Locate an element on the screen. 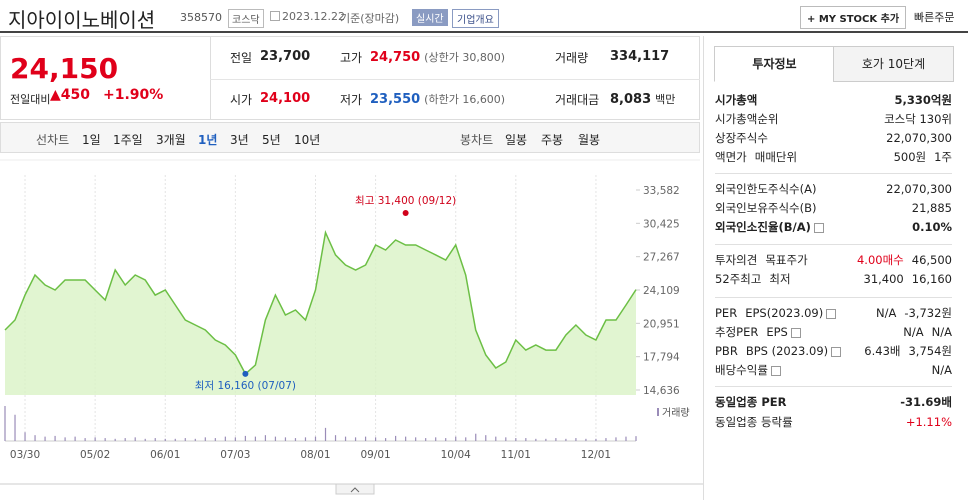  info-row: PER EPS(2023.09) N/A -3,732원 is located at coordinates (833, 313).